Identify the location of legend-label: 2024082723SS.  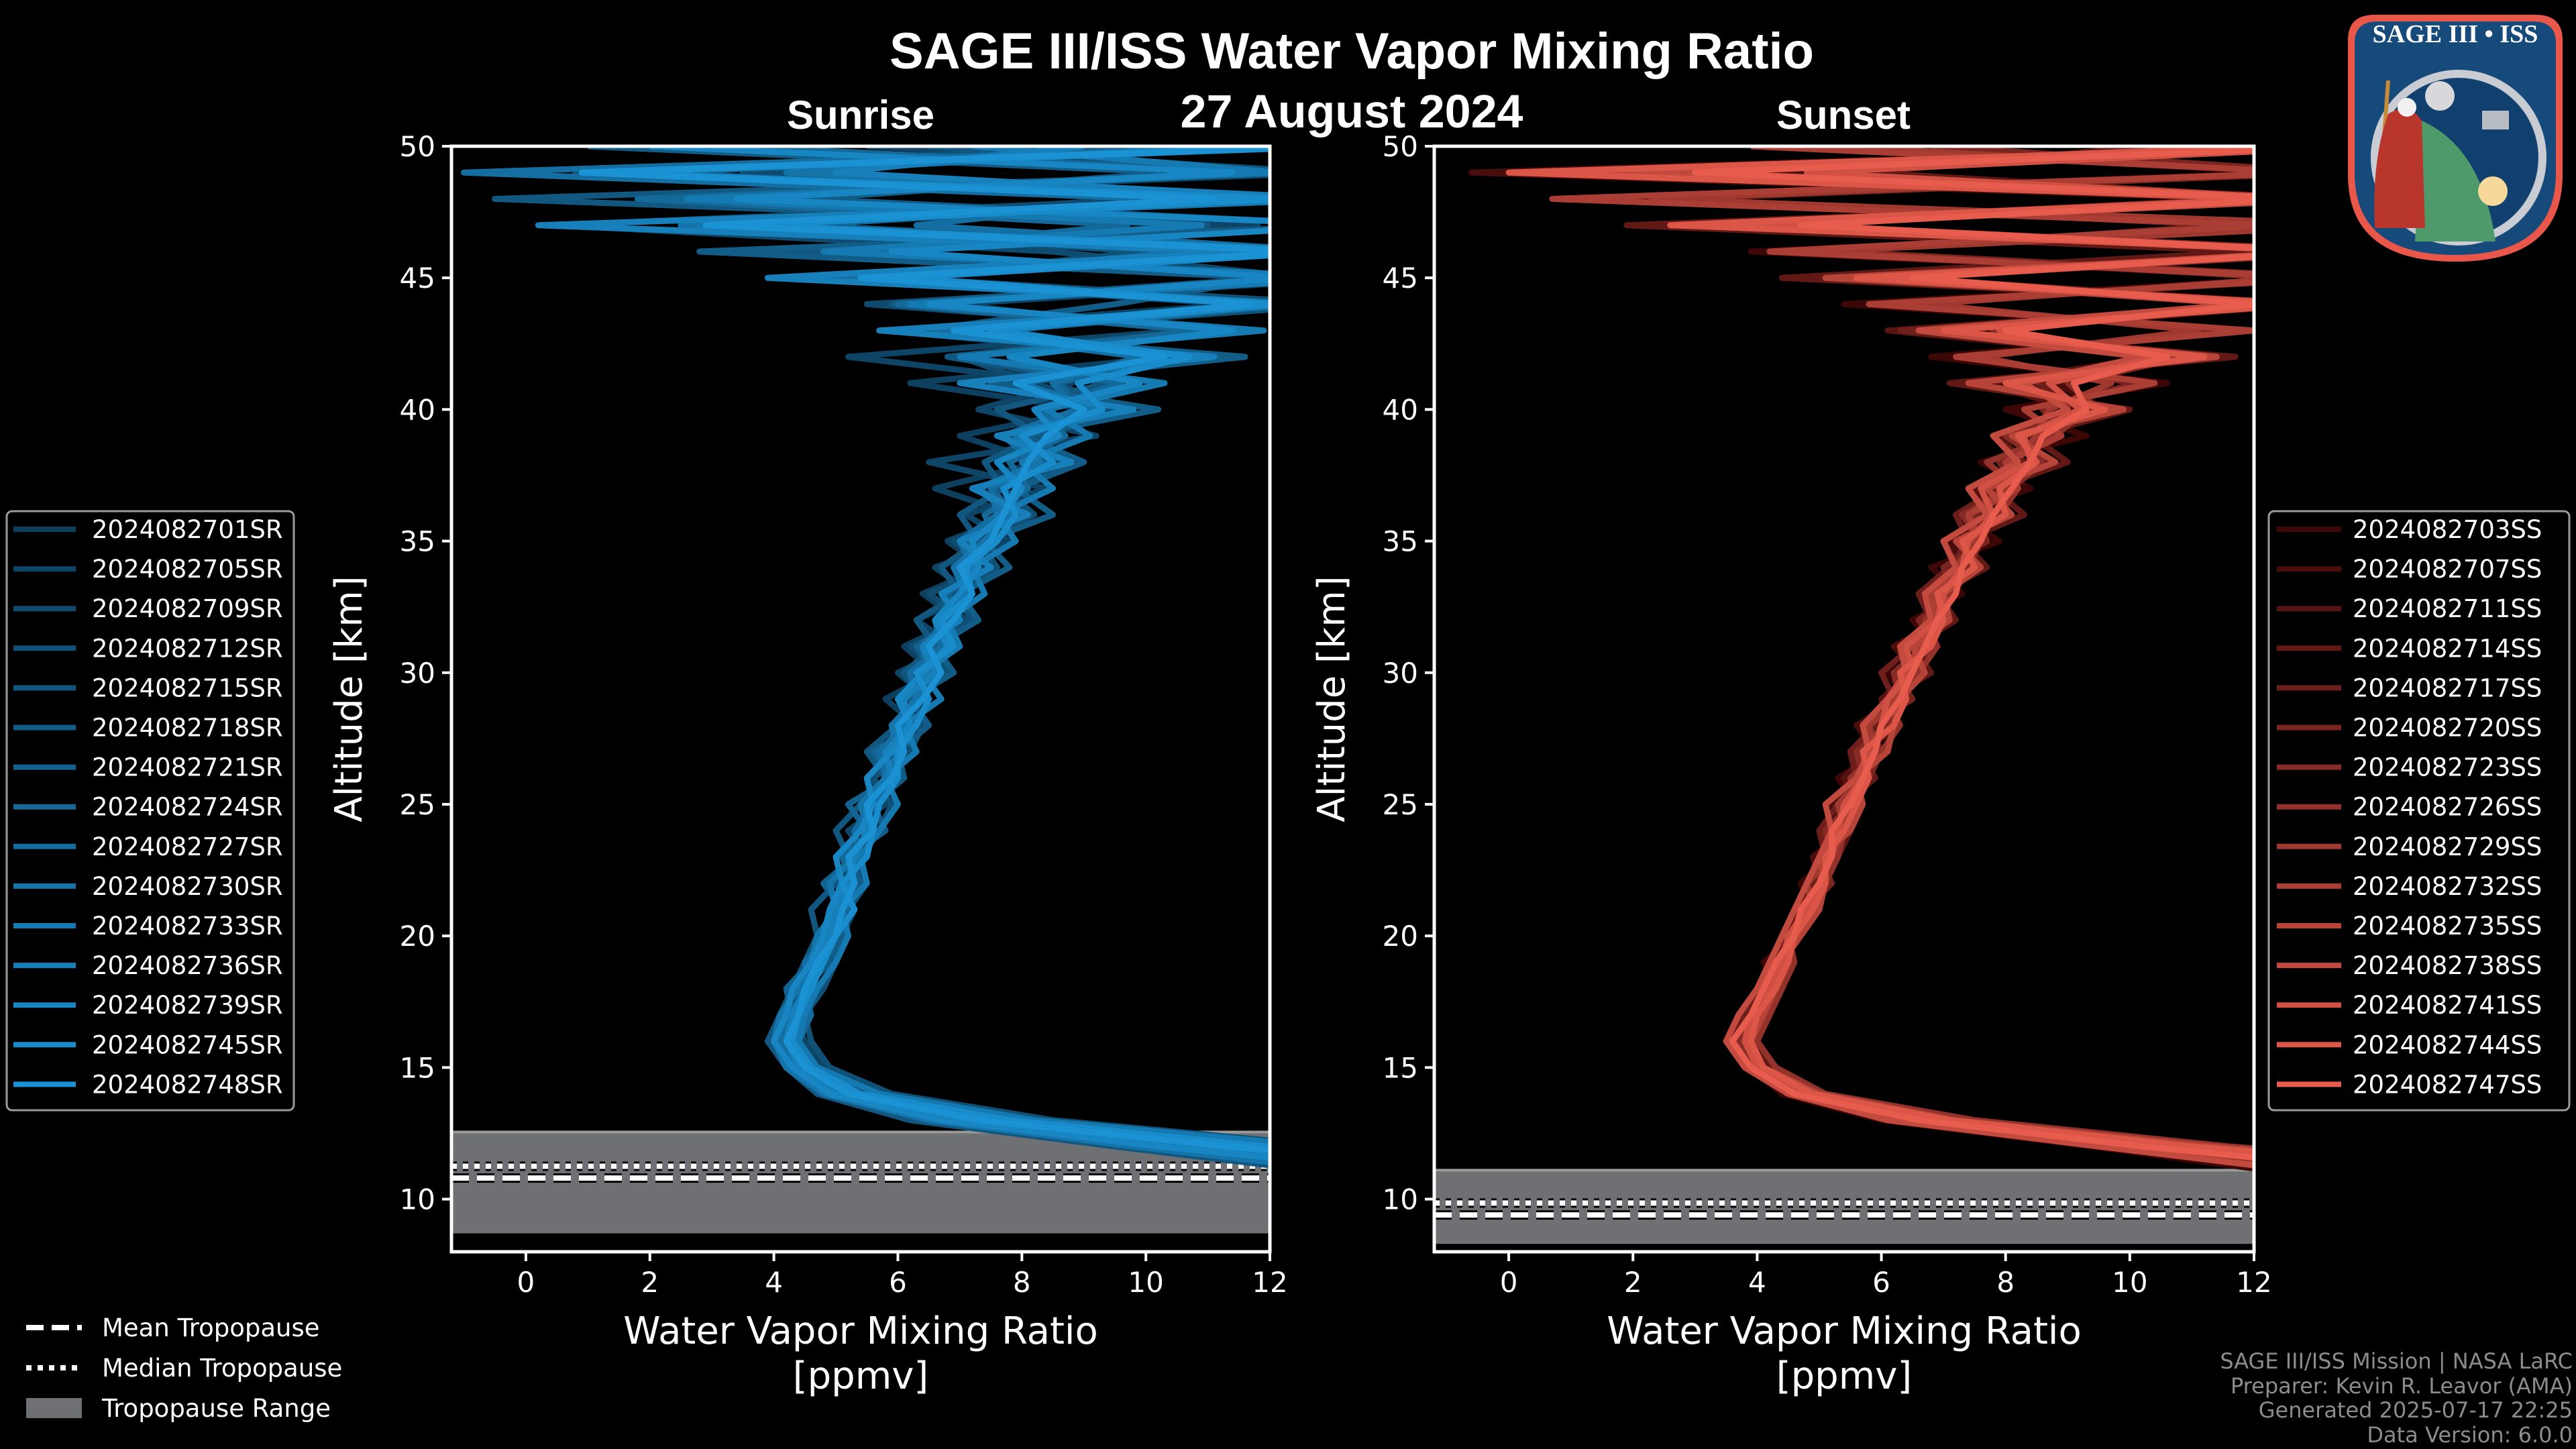
(2447, 767).